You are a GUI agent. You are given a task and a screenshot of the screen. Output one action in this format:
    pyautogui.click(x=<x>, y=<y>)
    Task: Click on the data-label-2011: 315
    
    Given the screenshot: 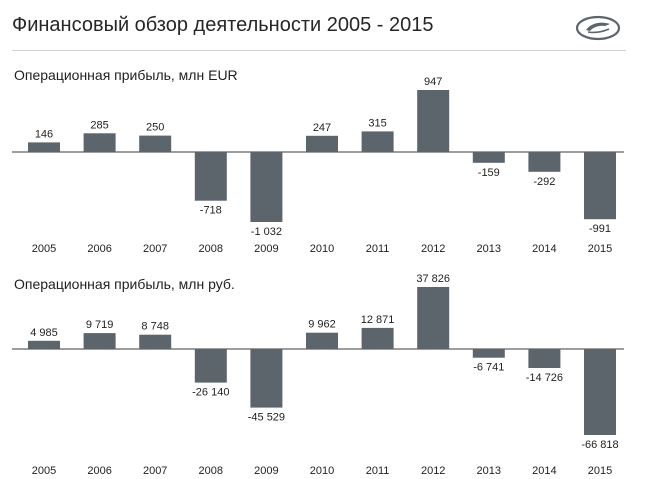 What is the action you would take?
    pyautogui.click(x=377, y=123)
    